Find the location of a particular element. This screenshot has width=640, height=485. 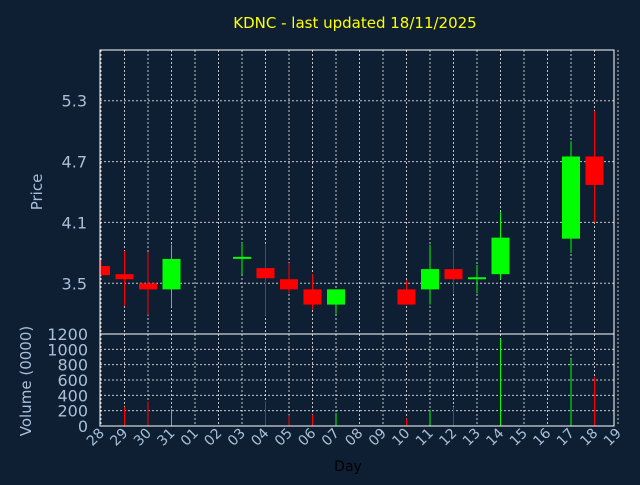

x-tick-label: 12 is located at coordinates (448, 438).